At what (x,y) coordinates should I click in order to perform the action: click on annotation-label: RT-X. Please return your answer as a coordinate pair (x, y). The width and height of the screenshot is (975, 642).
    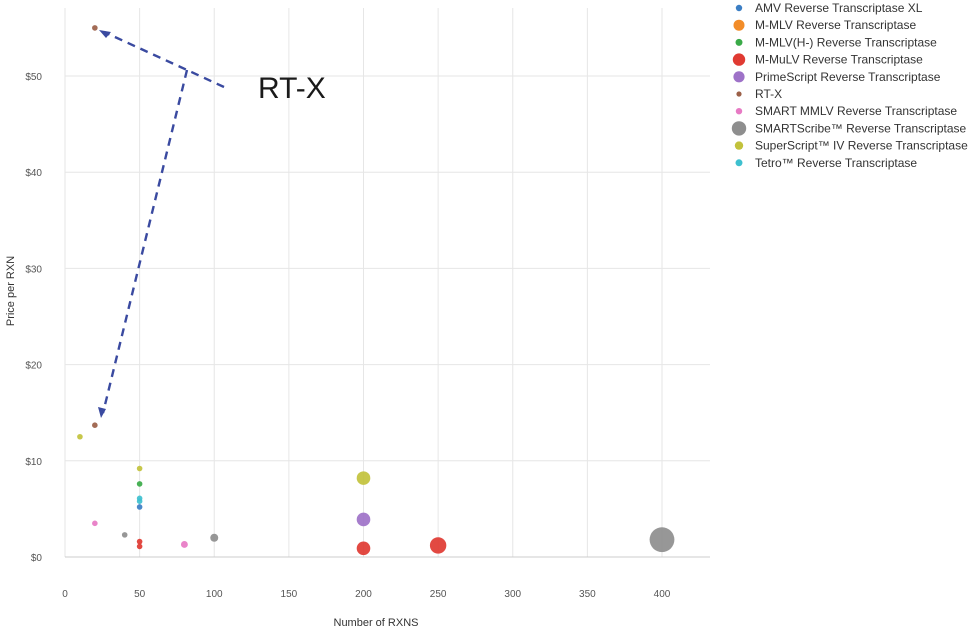
    Looking at the image, I should click on (292, 88).